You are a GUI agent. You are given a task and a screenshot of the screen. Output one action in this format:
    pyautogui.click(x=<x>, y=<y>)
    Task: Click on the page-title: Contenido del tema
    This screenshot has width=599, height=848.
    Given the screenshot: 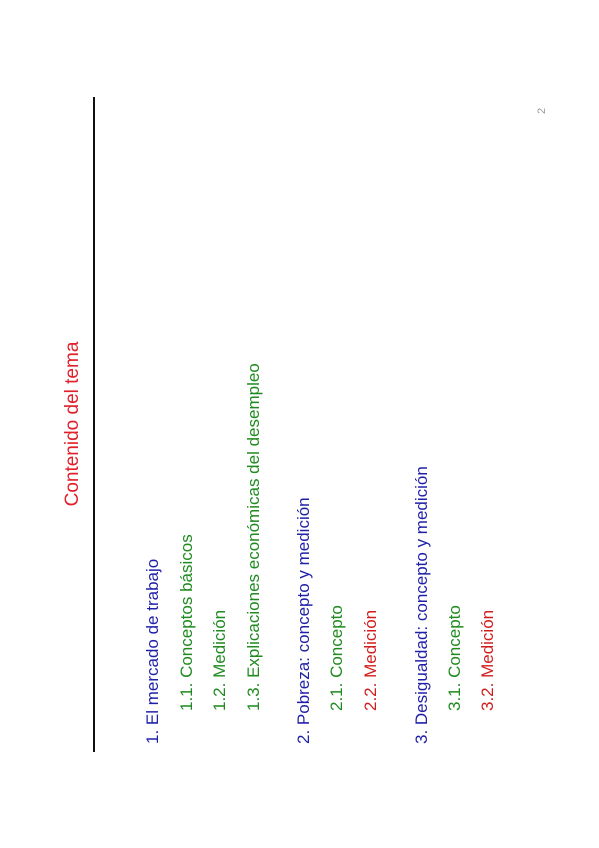 What is the action you would take?
    pyautogui.click(x=72, y=424)
    